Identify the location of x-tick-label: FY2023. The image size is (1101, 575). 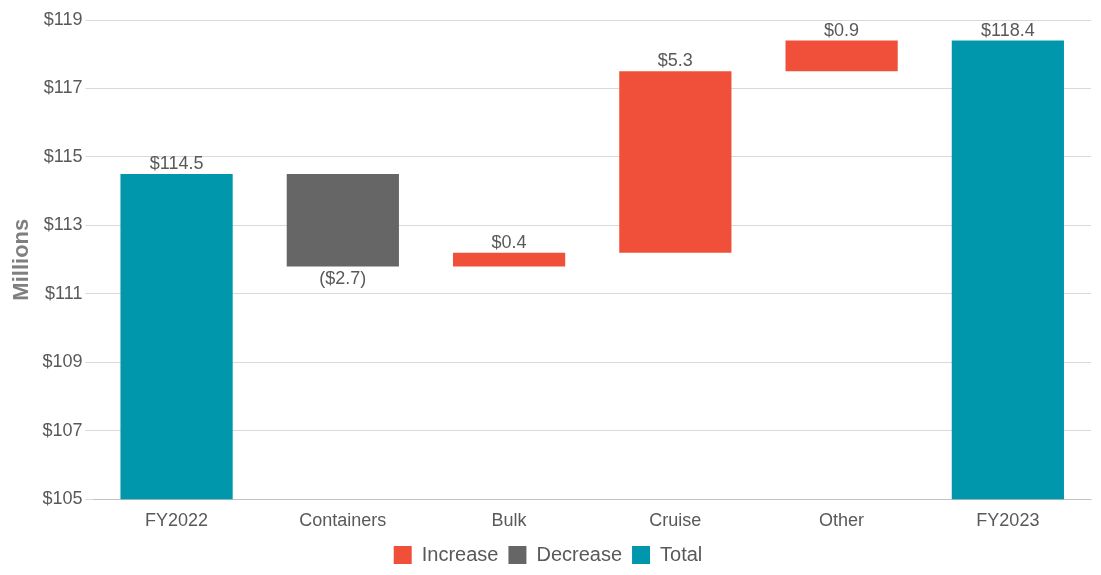
(1008, 520).